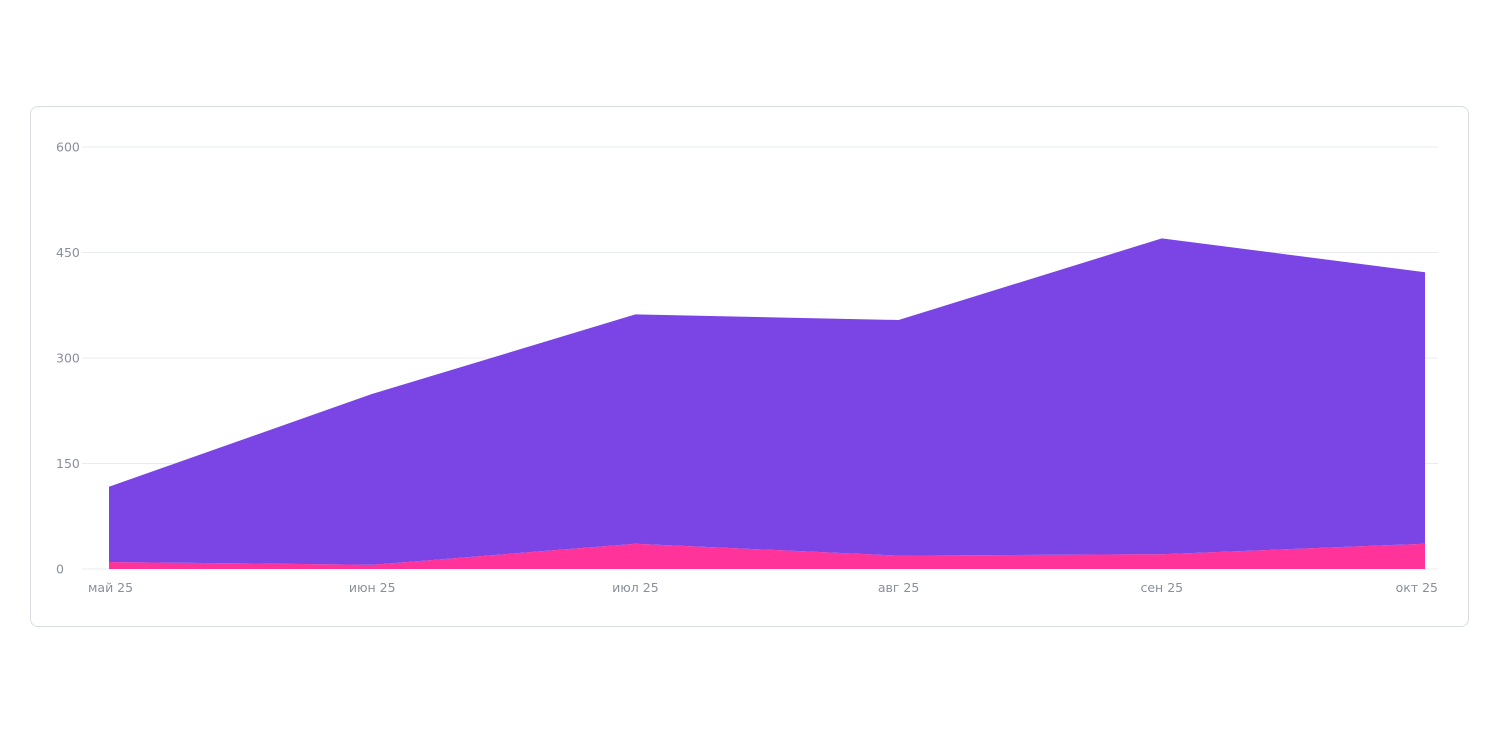 This screenshot has width=1499, height=735. Describe the element at coordinates (1161, 587) in the screenshot. I see `x-tick-label: сен 25` at that location.